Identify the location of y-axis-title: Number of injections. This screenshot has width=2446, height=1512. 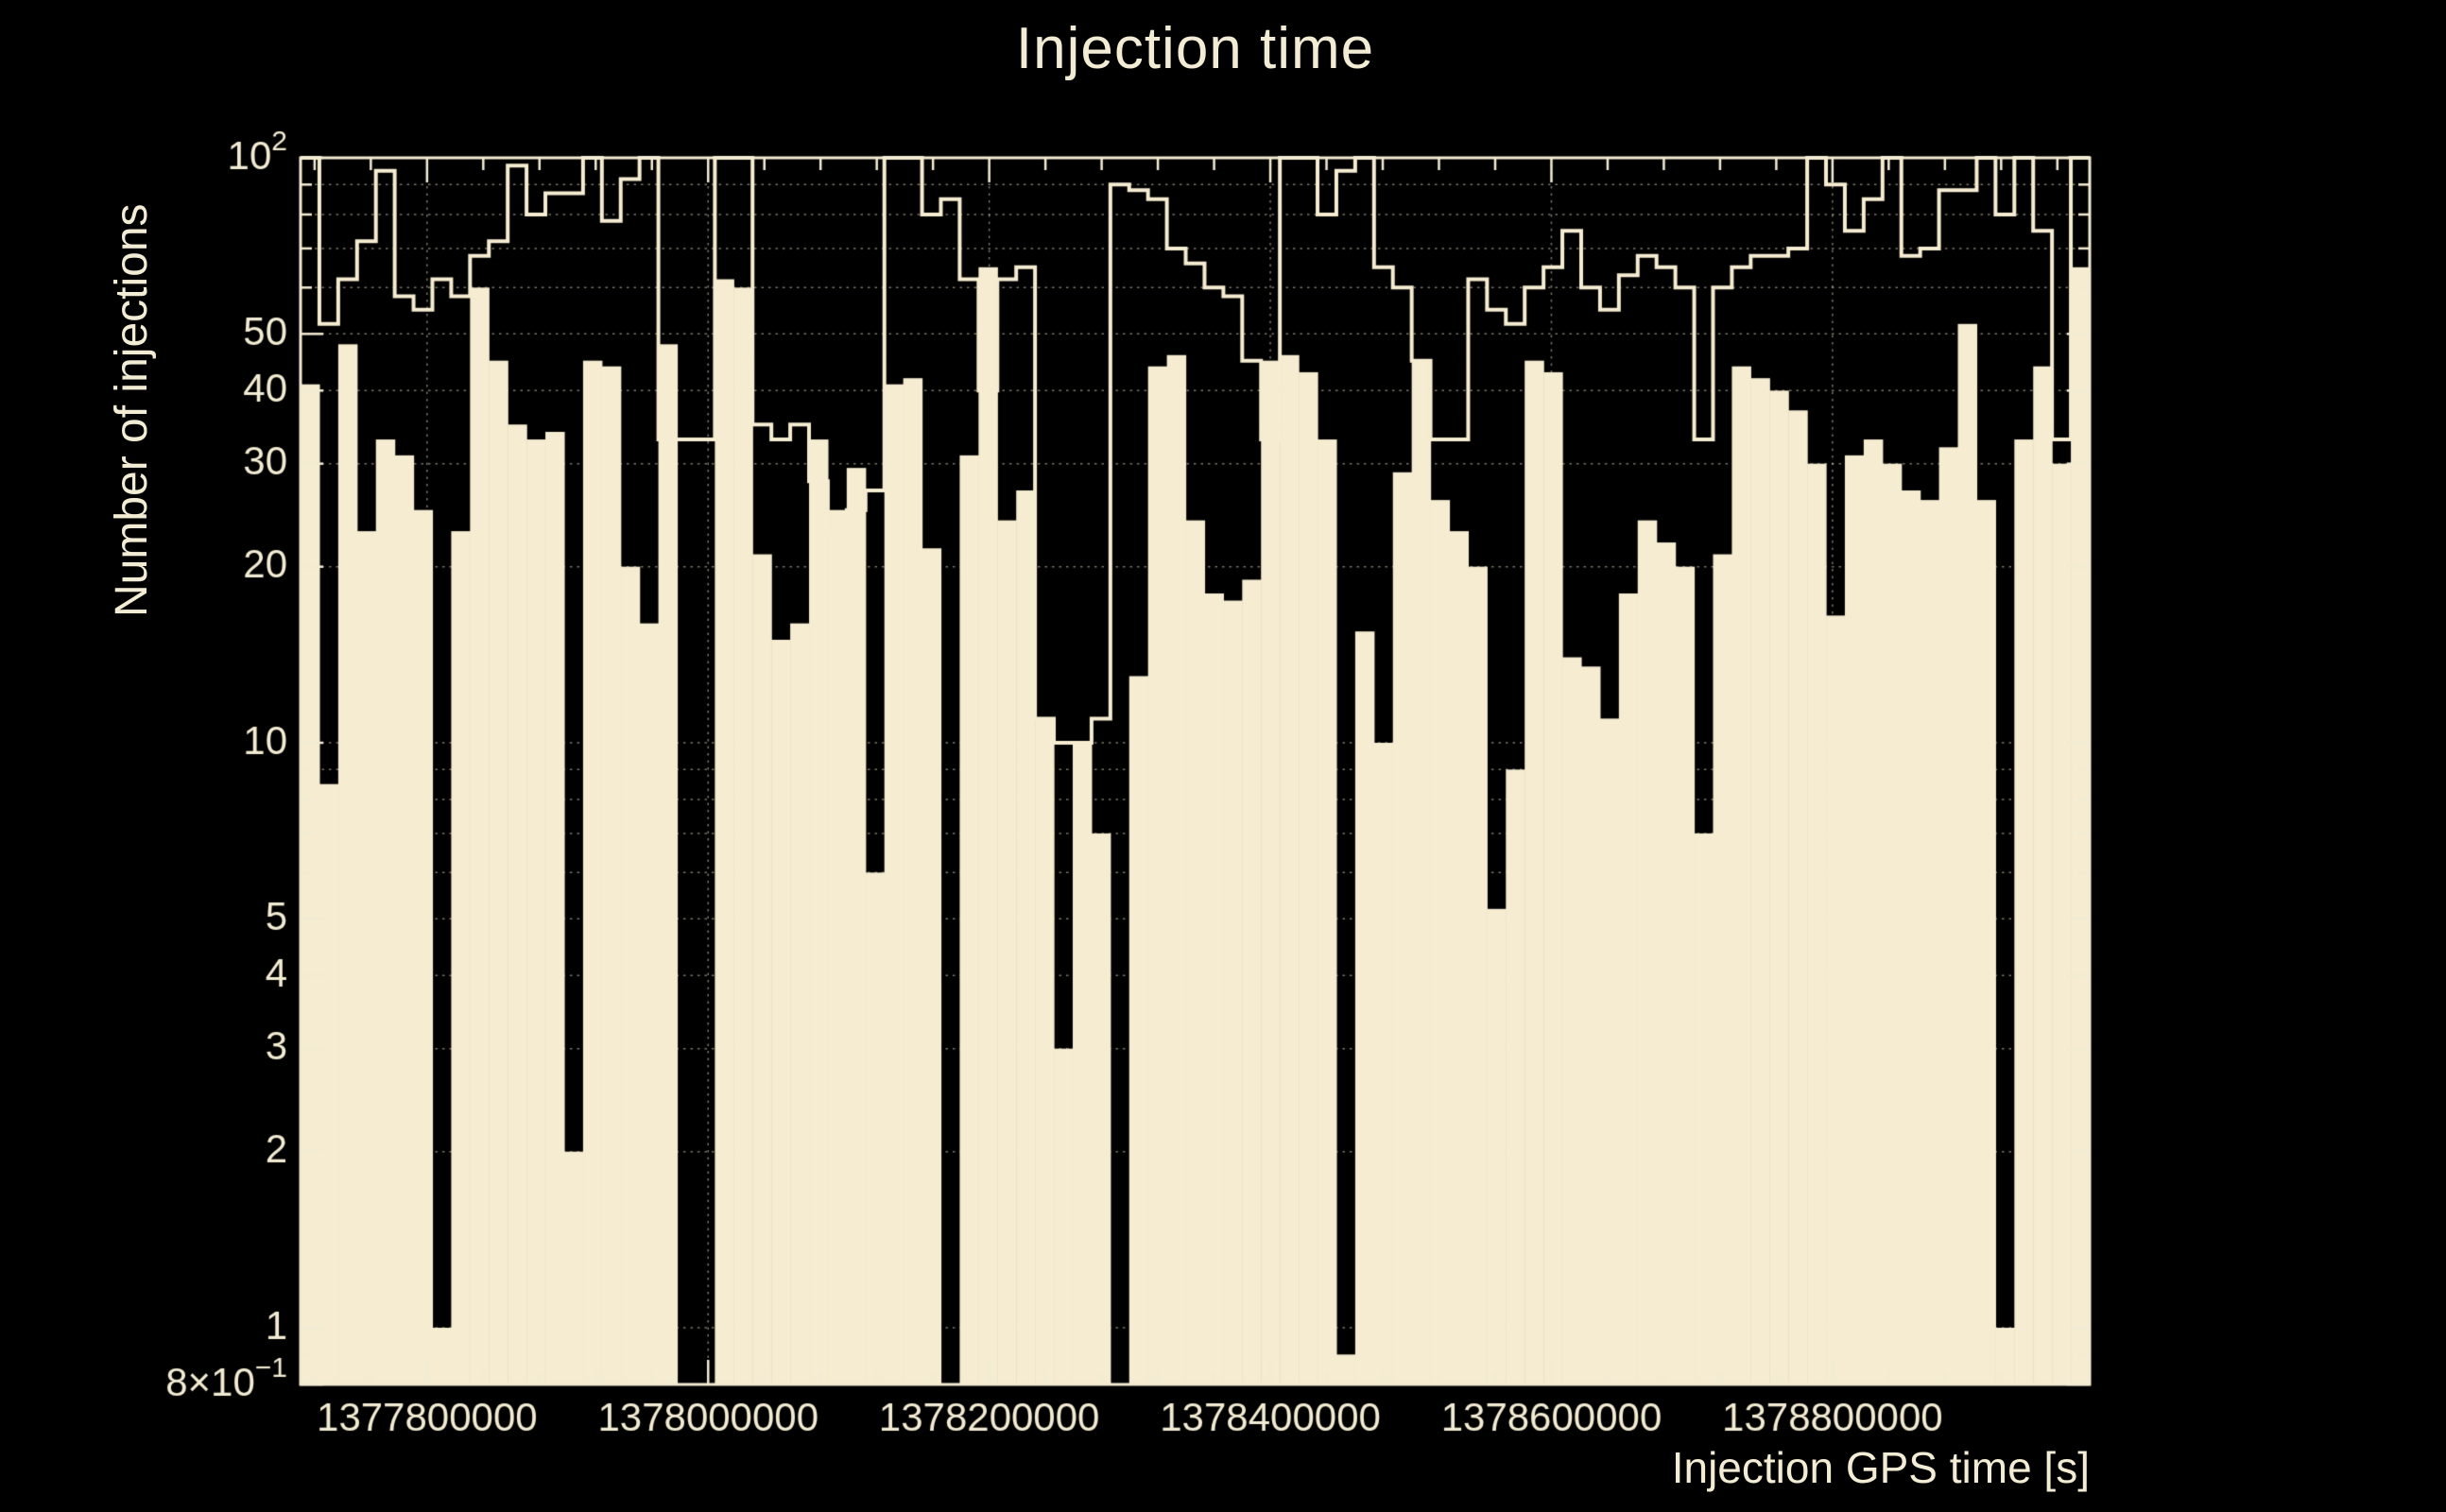
(132, 410).